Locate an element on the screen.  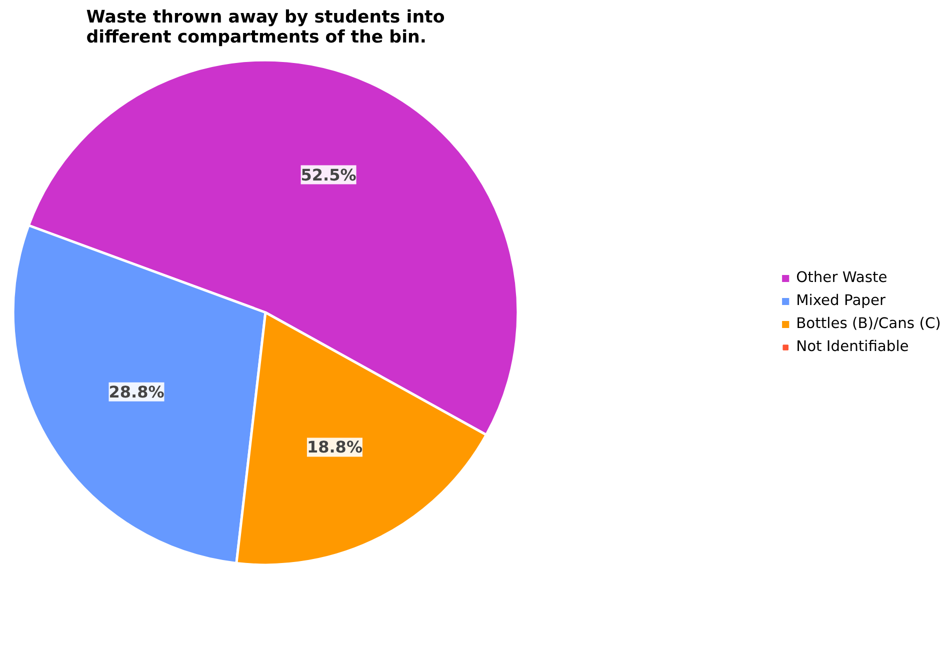
legend-label: Mixed Paper is located at coordinates (841, 300).